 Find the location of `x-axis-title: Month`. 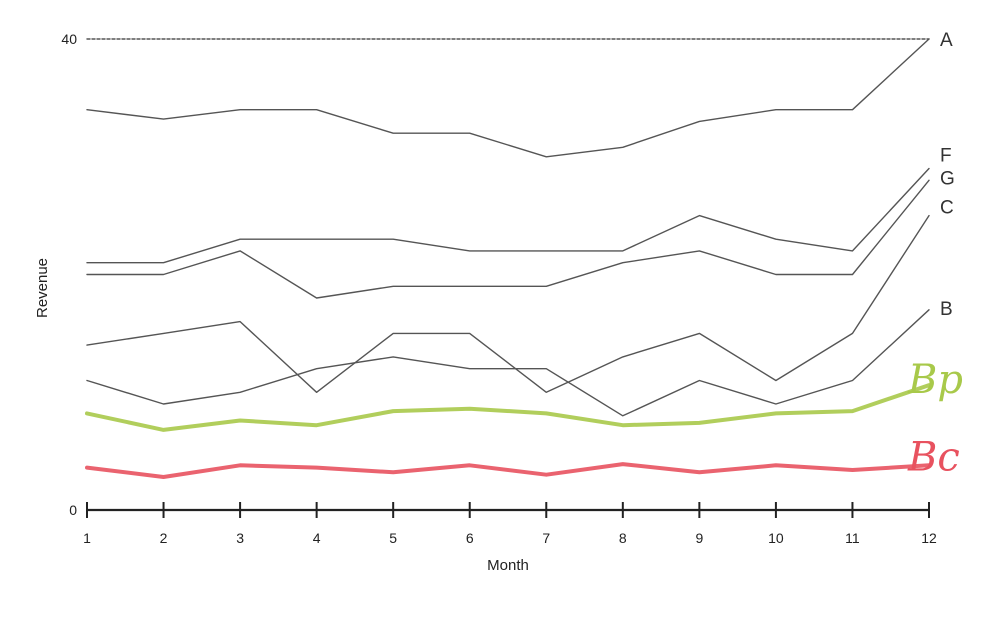

x-axis-title: Month is located at coordinates (508, 565).